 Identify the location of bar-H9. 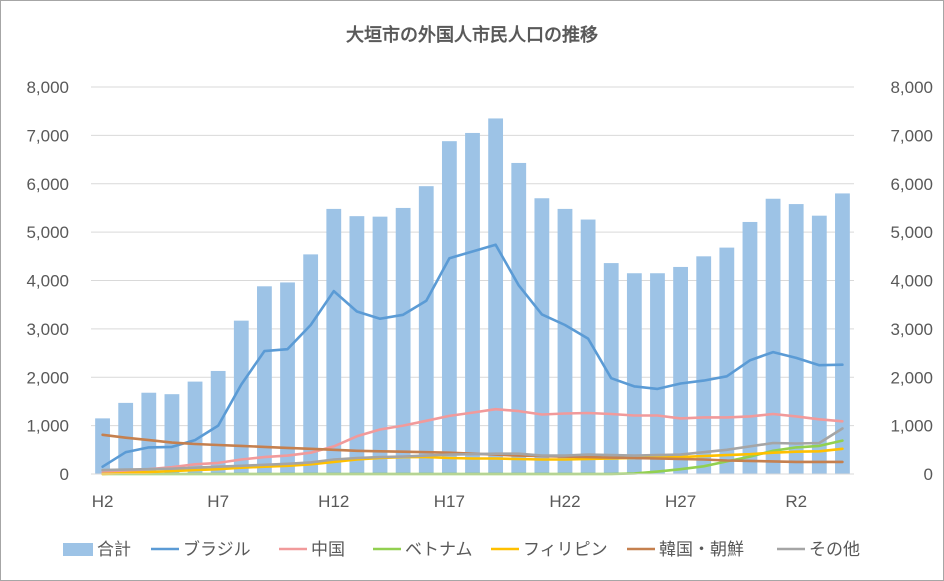
(264, 380).